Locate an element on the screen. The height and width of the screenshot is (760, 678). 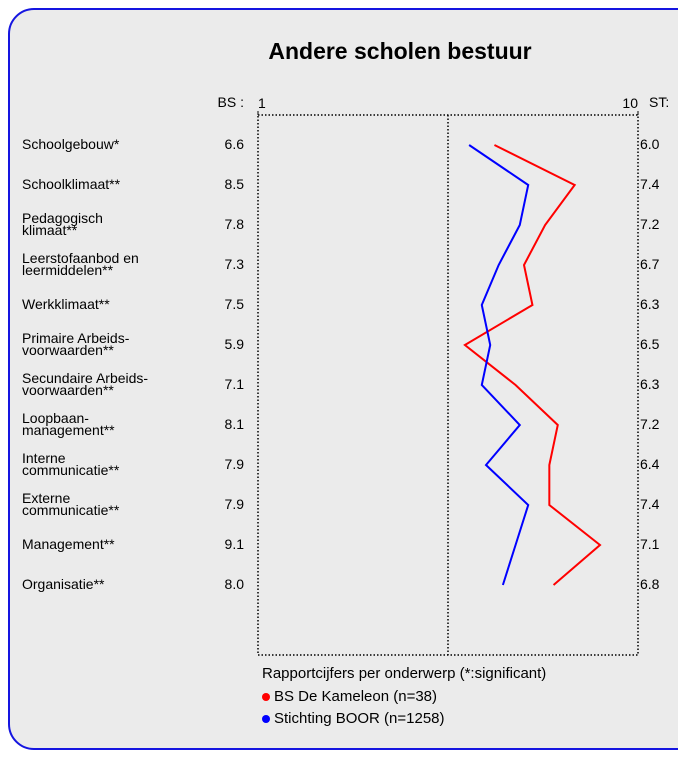
x-tick-label: 1 is located at coordinates (262, 103).